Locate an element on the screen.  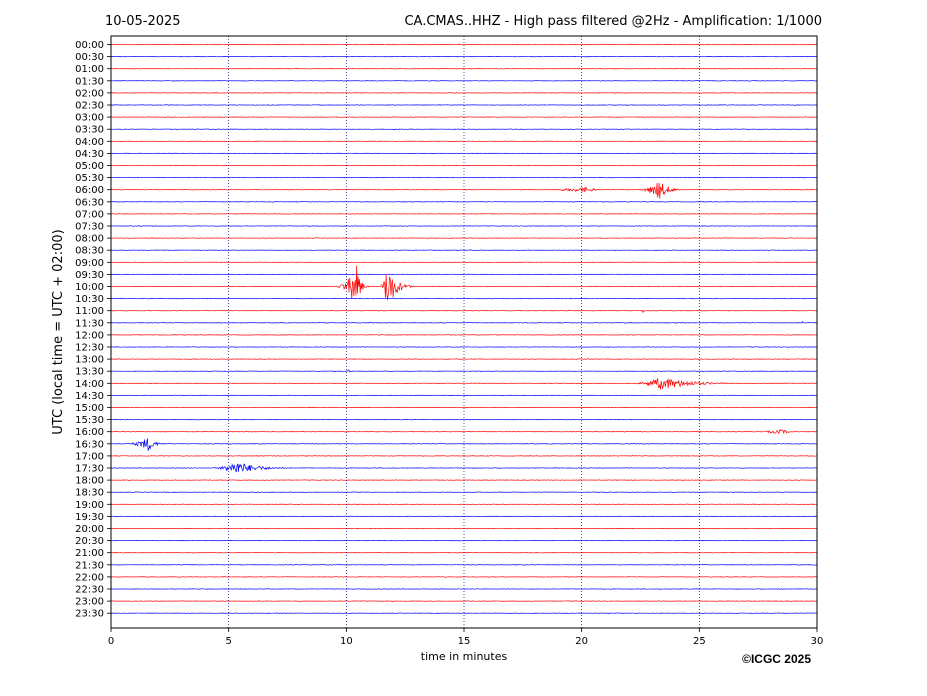
x-axis-ticks: 0 5 10 15 20 25 30 is located at coordinates (466, 637).